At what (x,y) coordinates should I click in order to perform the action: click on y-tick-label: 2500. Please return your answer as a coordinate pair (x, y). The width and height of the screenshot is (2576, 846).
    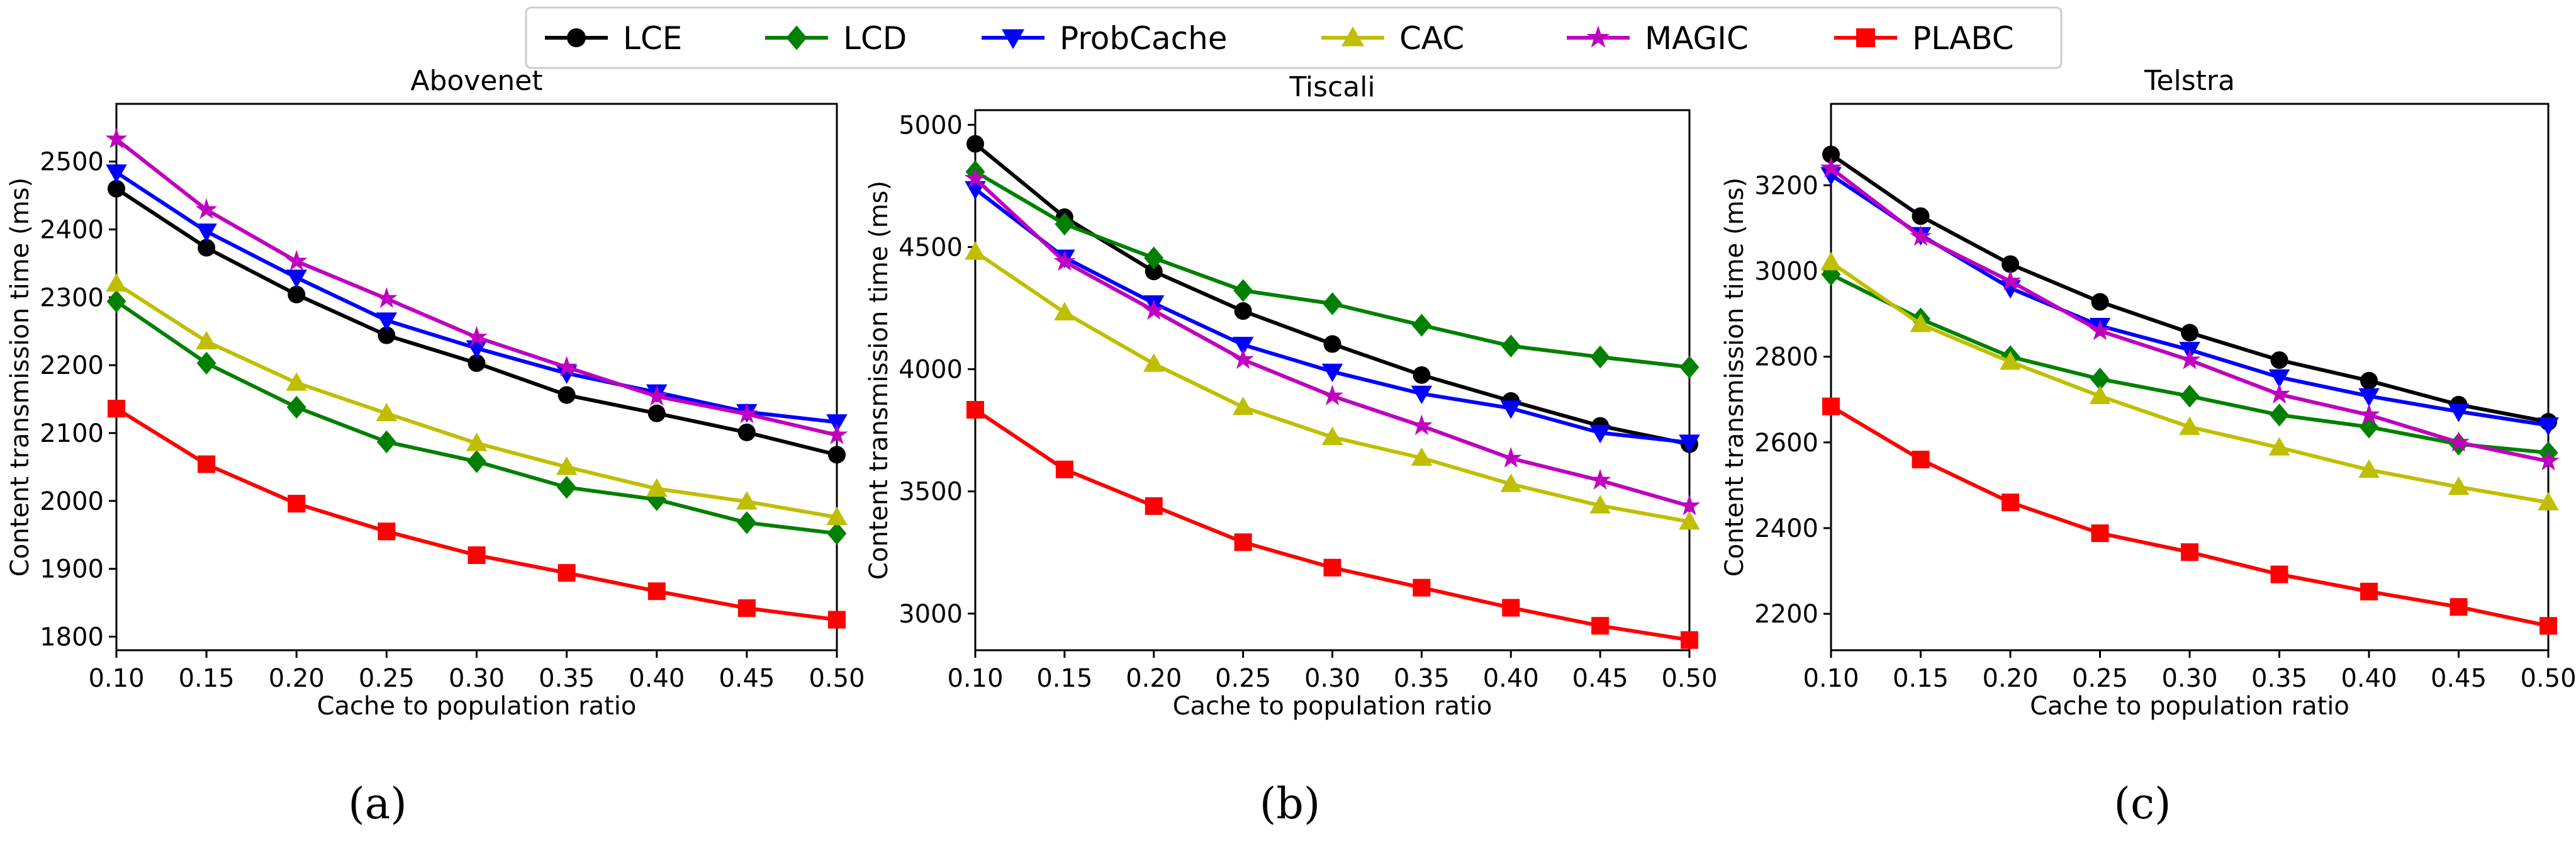
    Looking at the image, I should click on (72, 162).